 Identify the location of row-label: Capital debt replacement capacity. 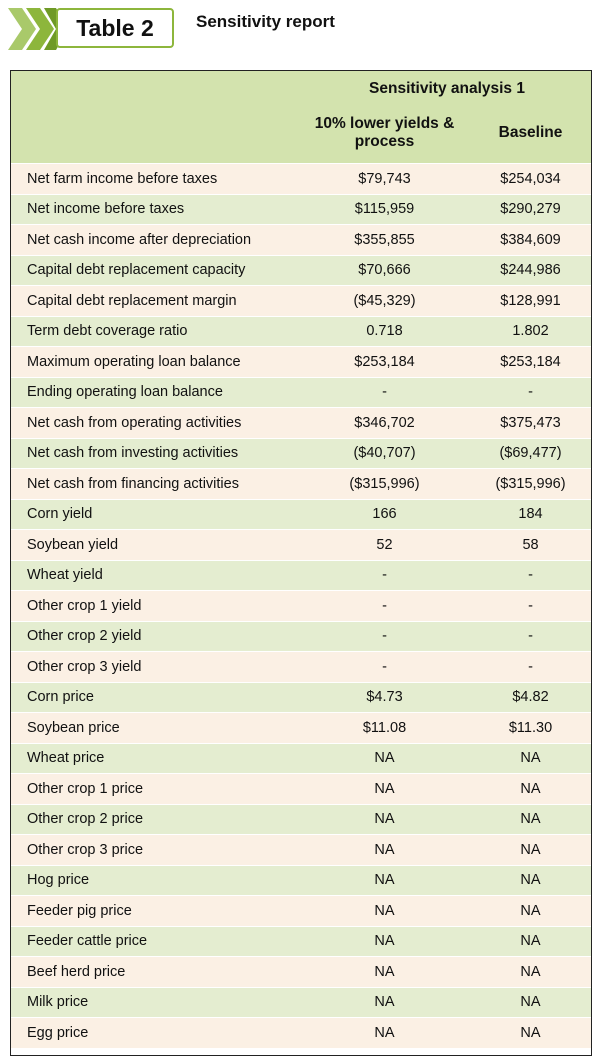
(156, 270).